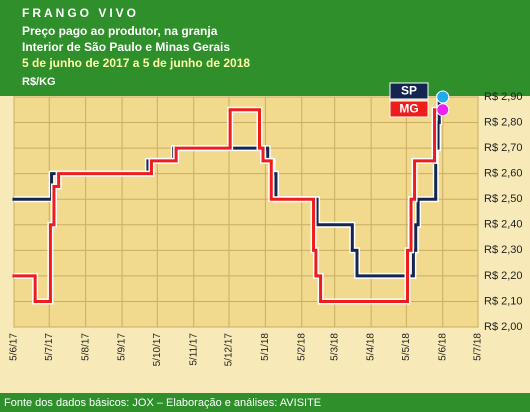 This screenshot has width=530, height=412. What do you see at coordinates (265, 347) in the screenshot?
I see `x-tick-label: 5/1/18` at bounding box center [265, 347].